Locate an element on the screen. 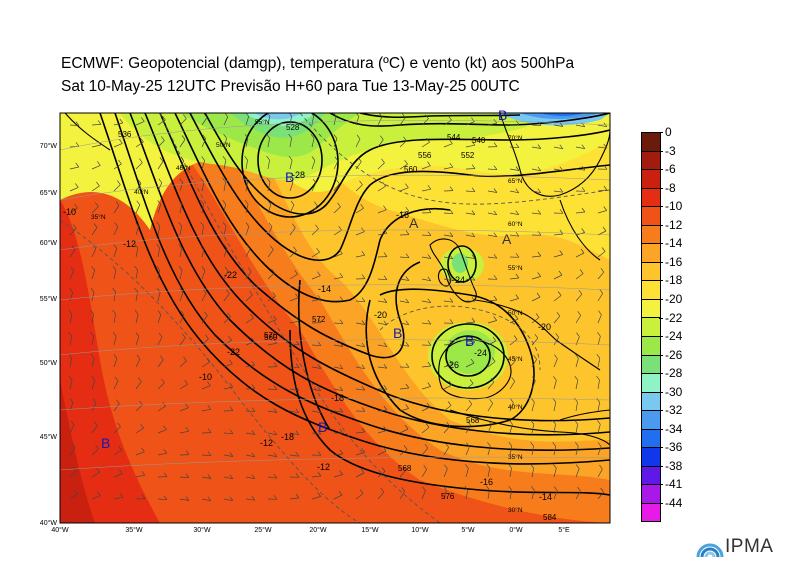 Image resolution: width=800 pixels, height=566 pixels. low-center: B is located at coordinates (322, 427).